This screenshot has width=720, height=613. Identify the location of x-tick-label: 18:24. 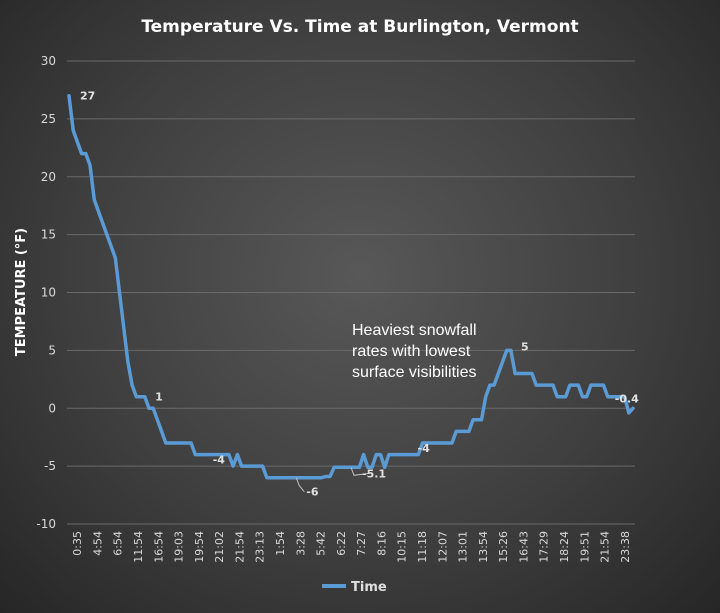
(564, 547).